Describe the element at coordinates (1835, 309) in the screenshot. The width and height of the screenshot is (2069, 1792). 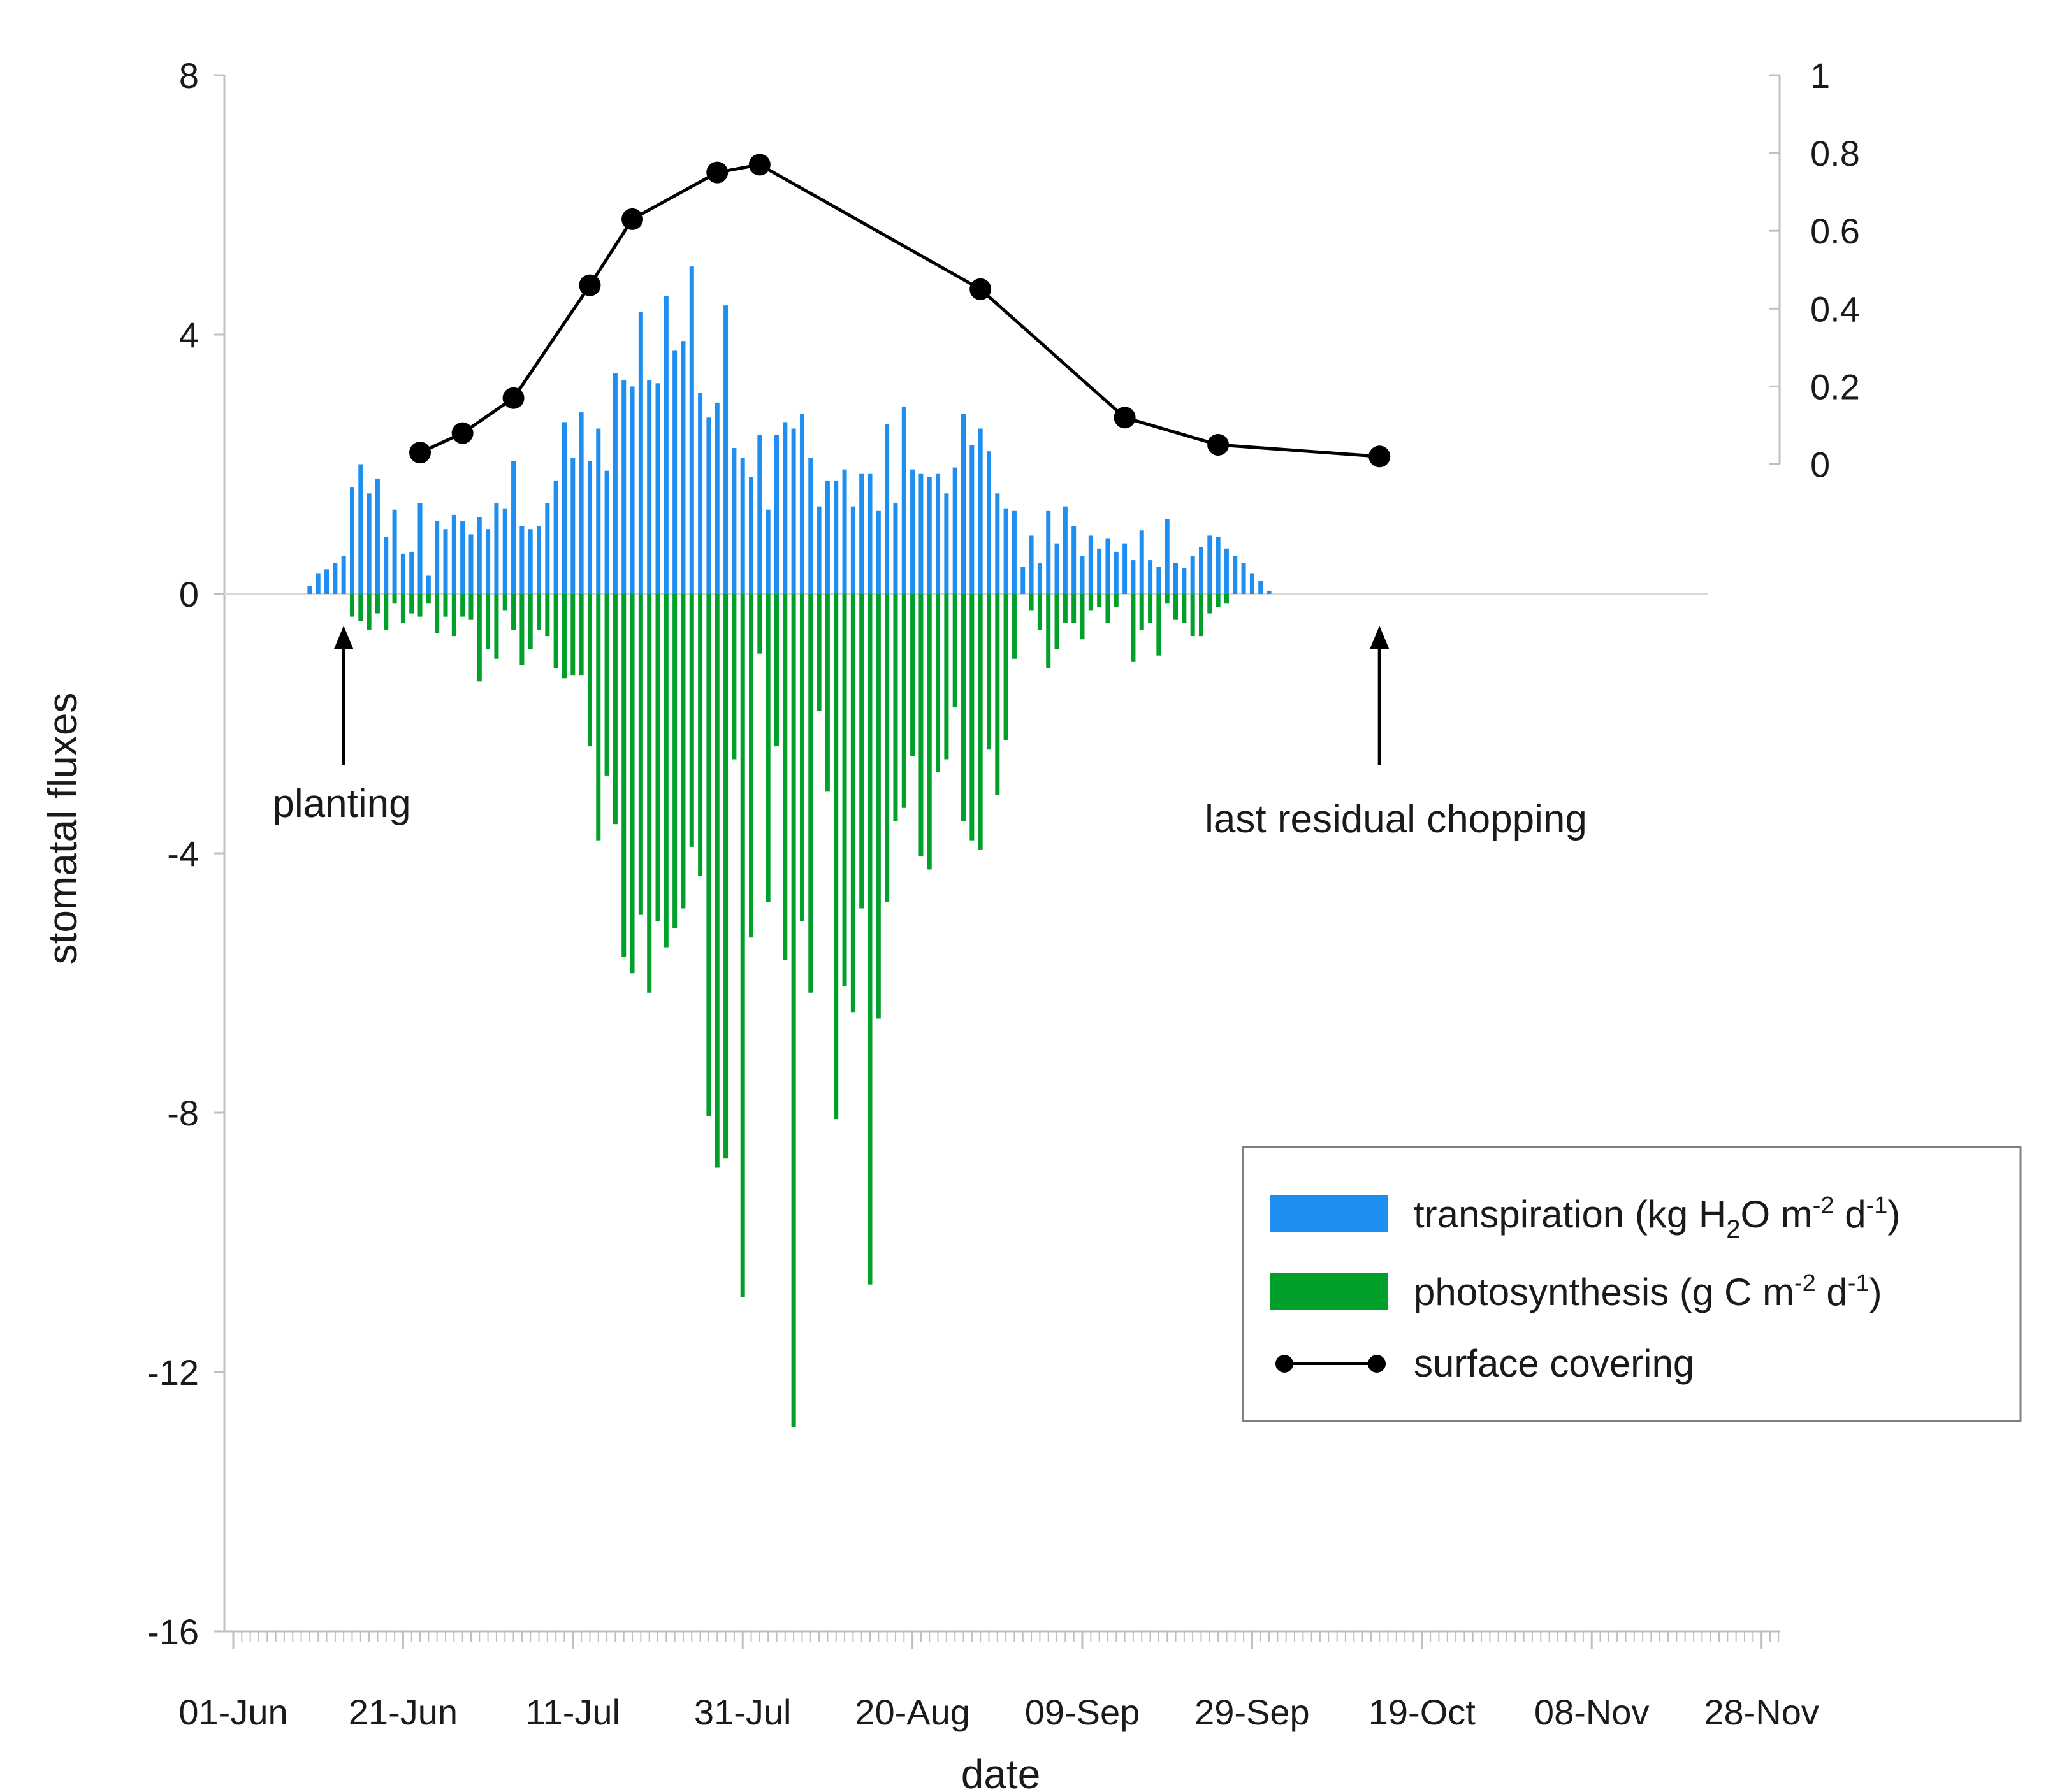
I see `y-tick-label-right: 0.4` at that location.